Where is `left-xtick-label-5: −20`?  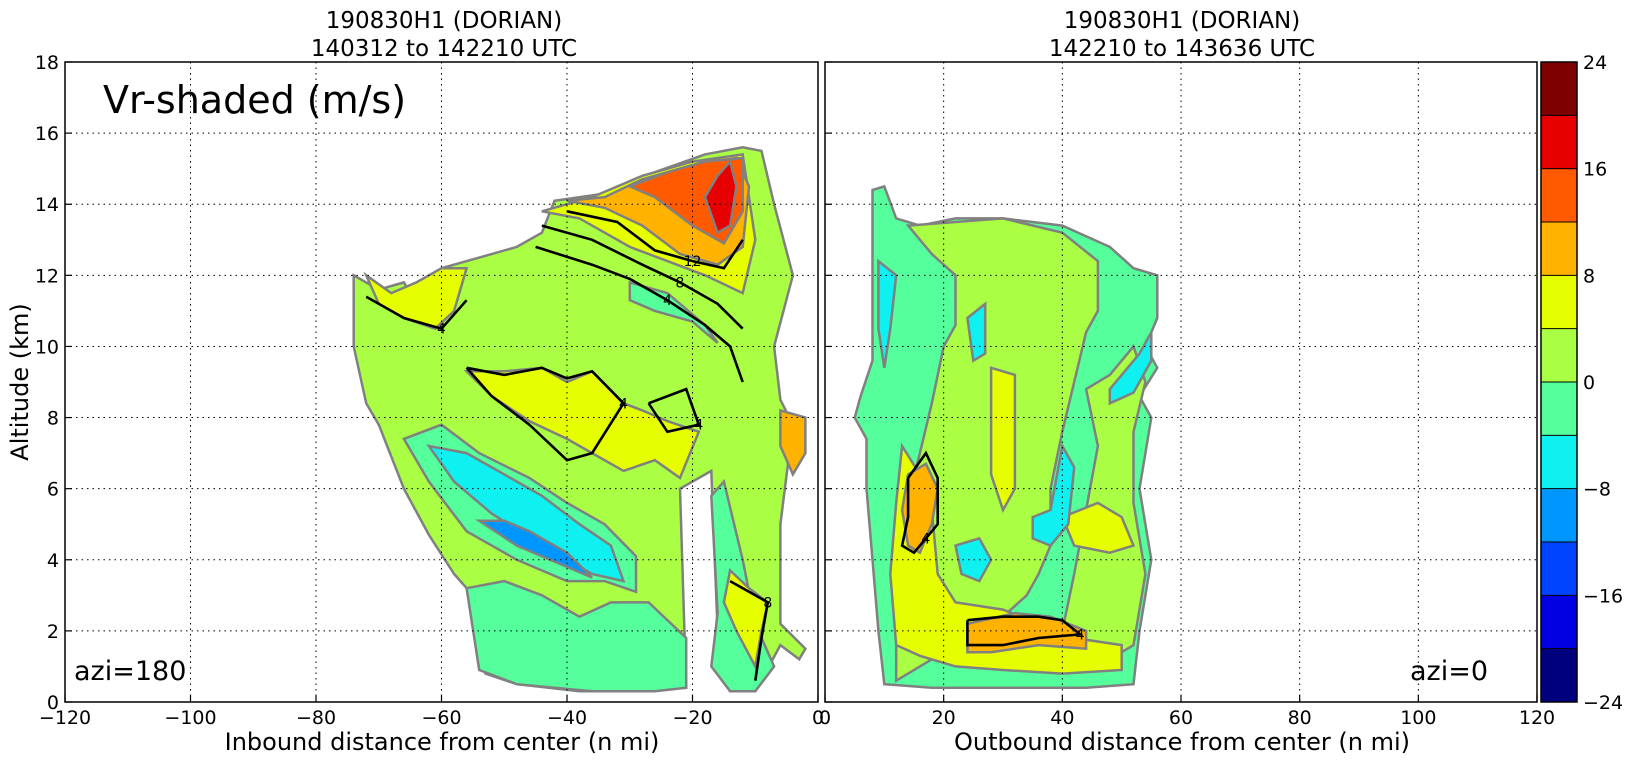
left-xtick-label-5: −20 is located at coordinates (692, 718).